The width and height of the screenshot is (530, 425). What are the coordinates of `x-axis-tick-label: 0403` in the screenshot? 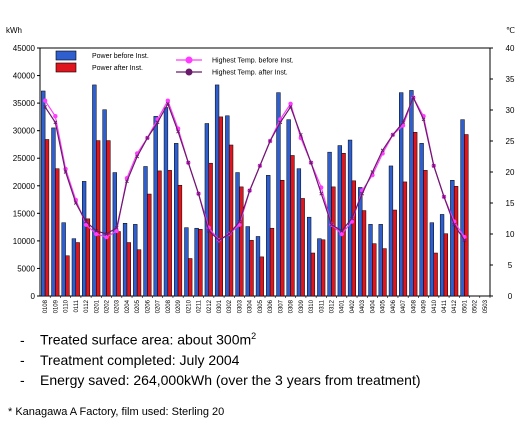 It's located at (363, 306).